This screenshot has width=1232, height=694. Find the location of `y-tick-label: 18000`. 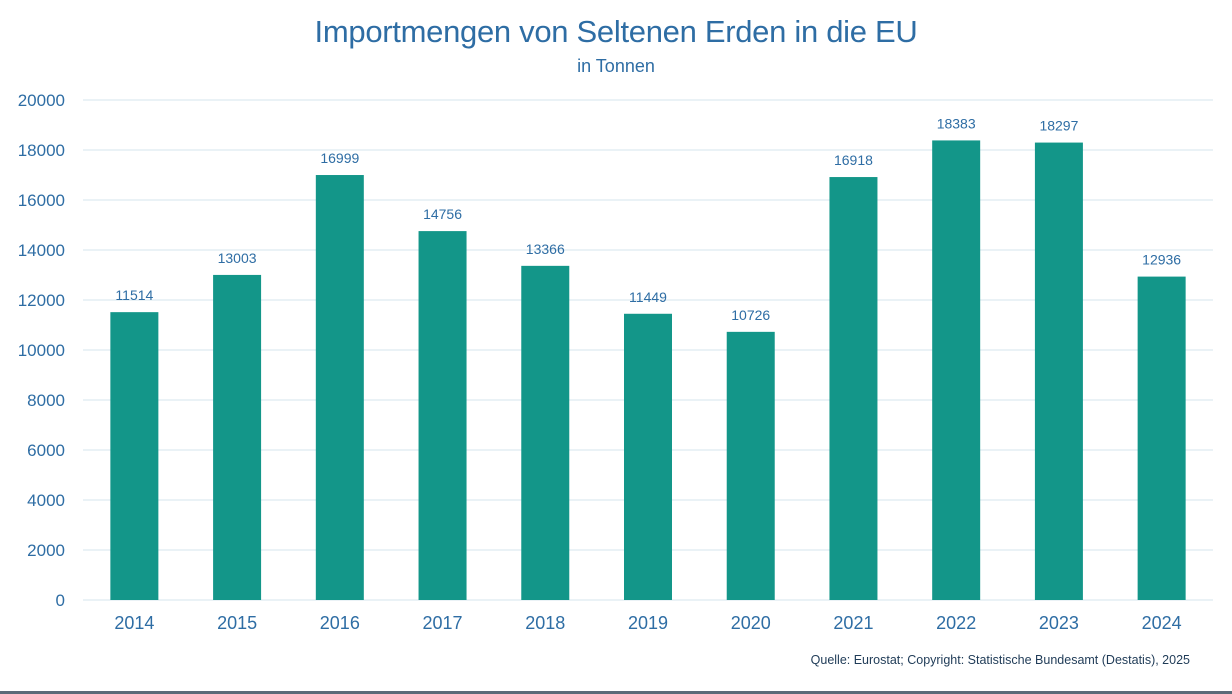

y-tick-label: 18000 is located at coordinates (41, 150).